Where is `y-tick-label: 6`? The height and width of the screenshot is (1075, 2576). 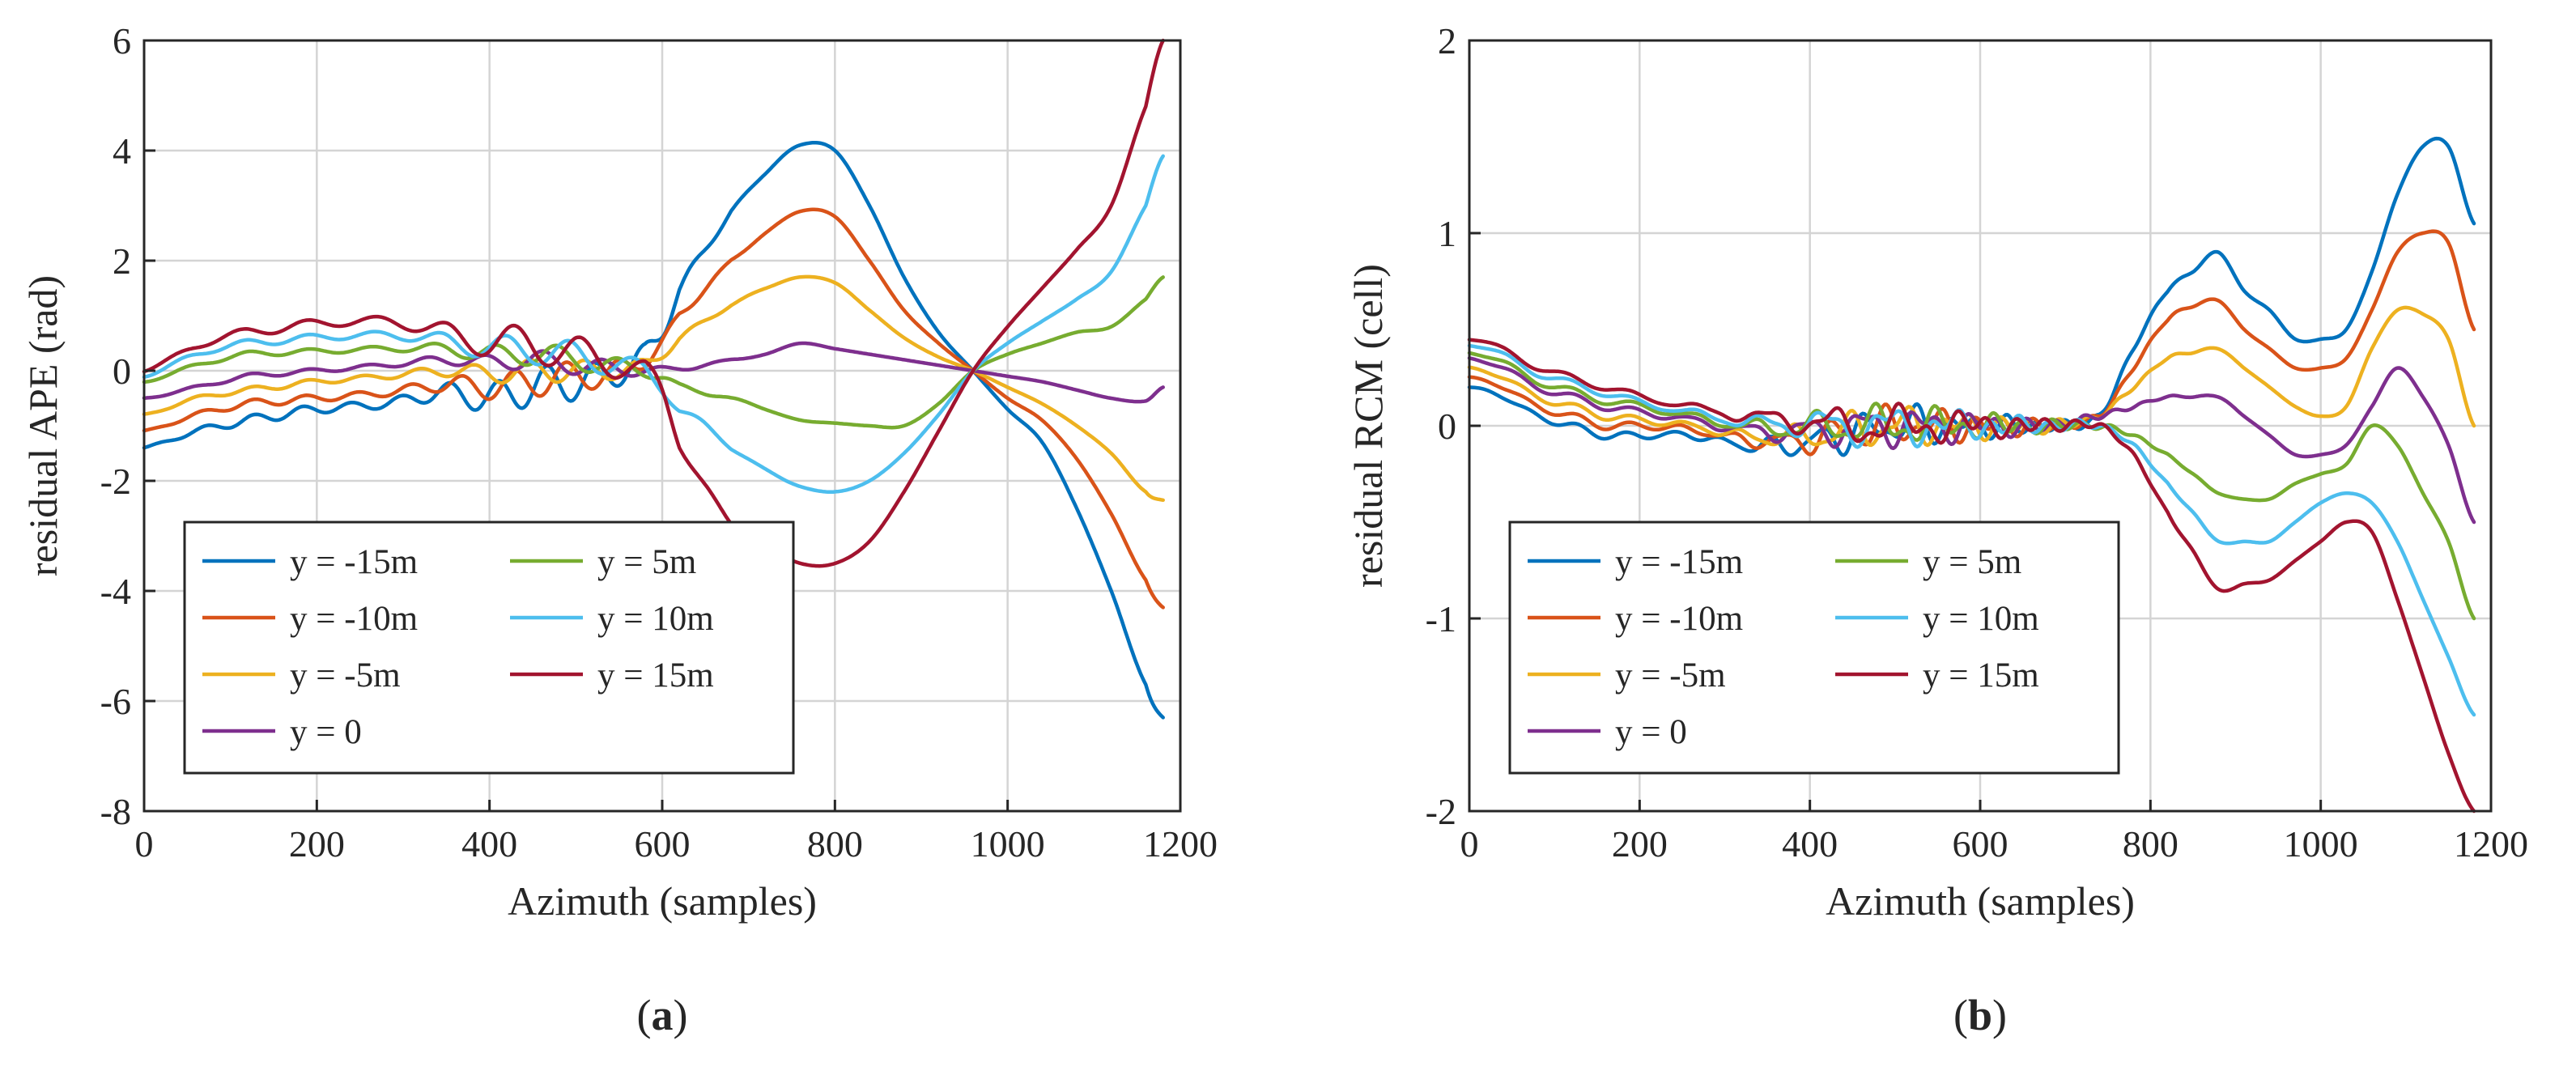 y-tick-label: 6 is located at coordinates (122, 41).